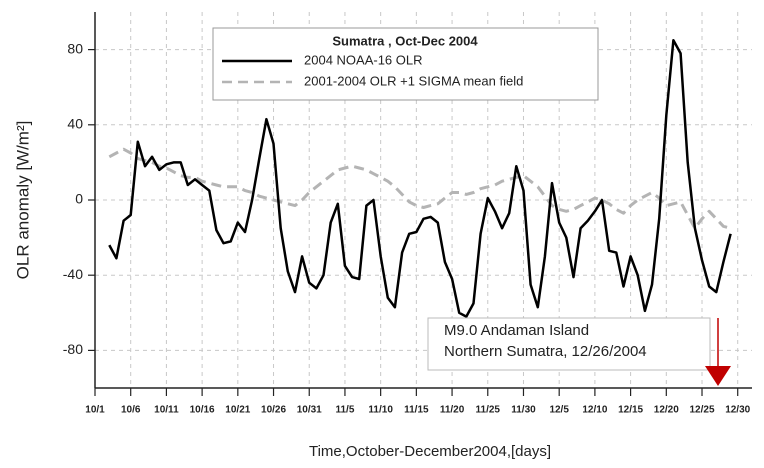 This screenshot has height=468, width=764. I want to click on x-tick-label: 10/11, so click(166, 410).